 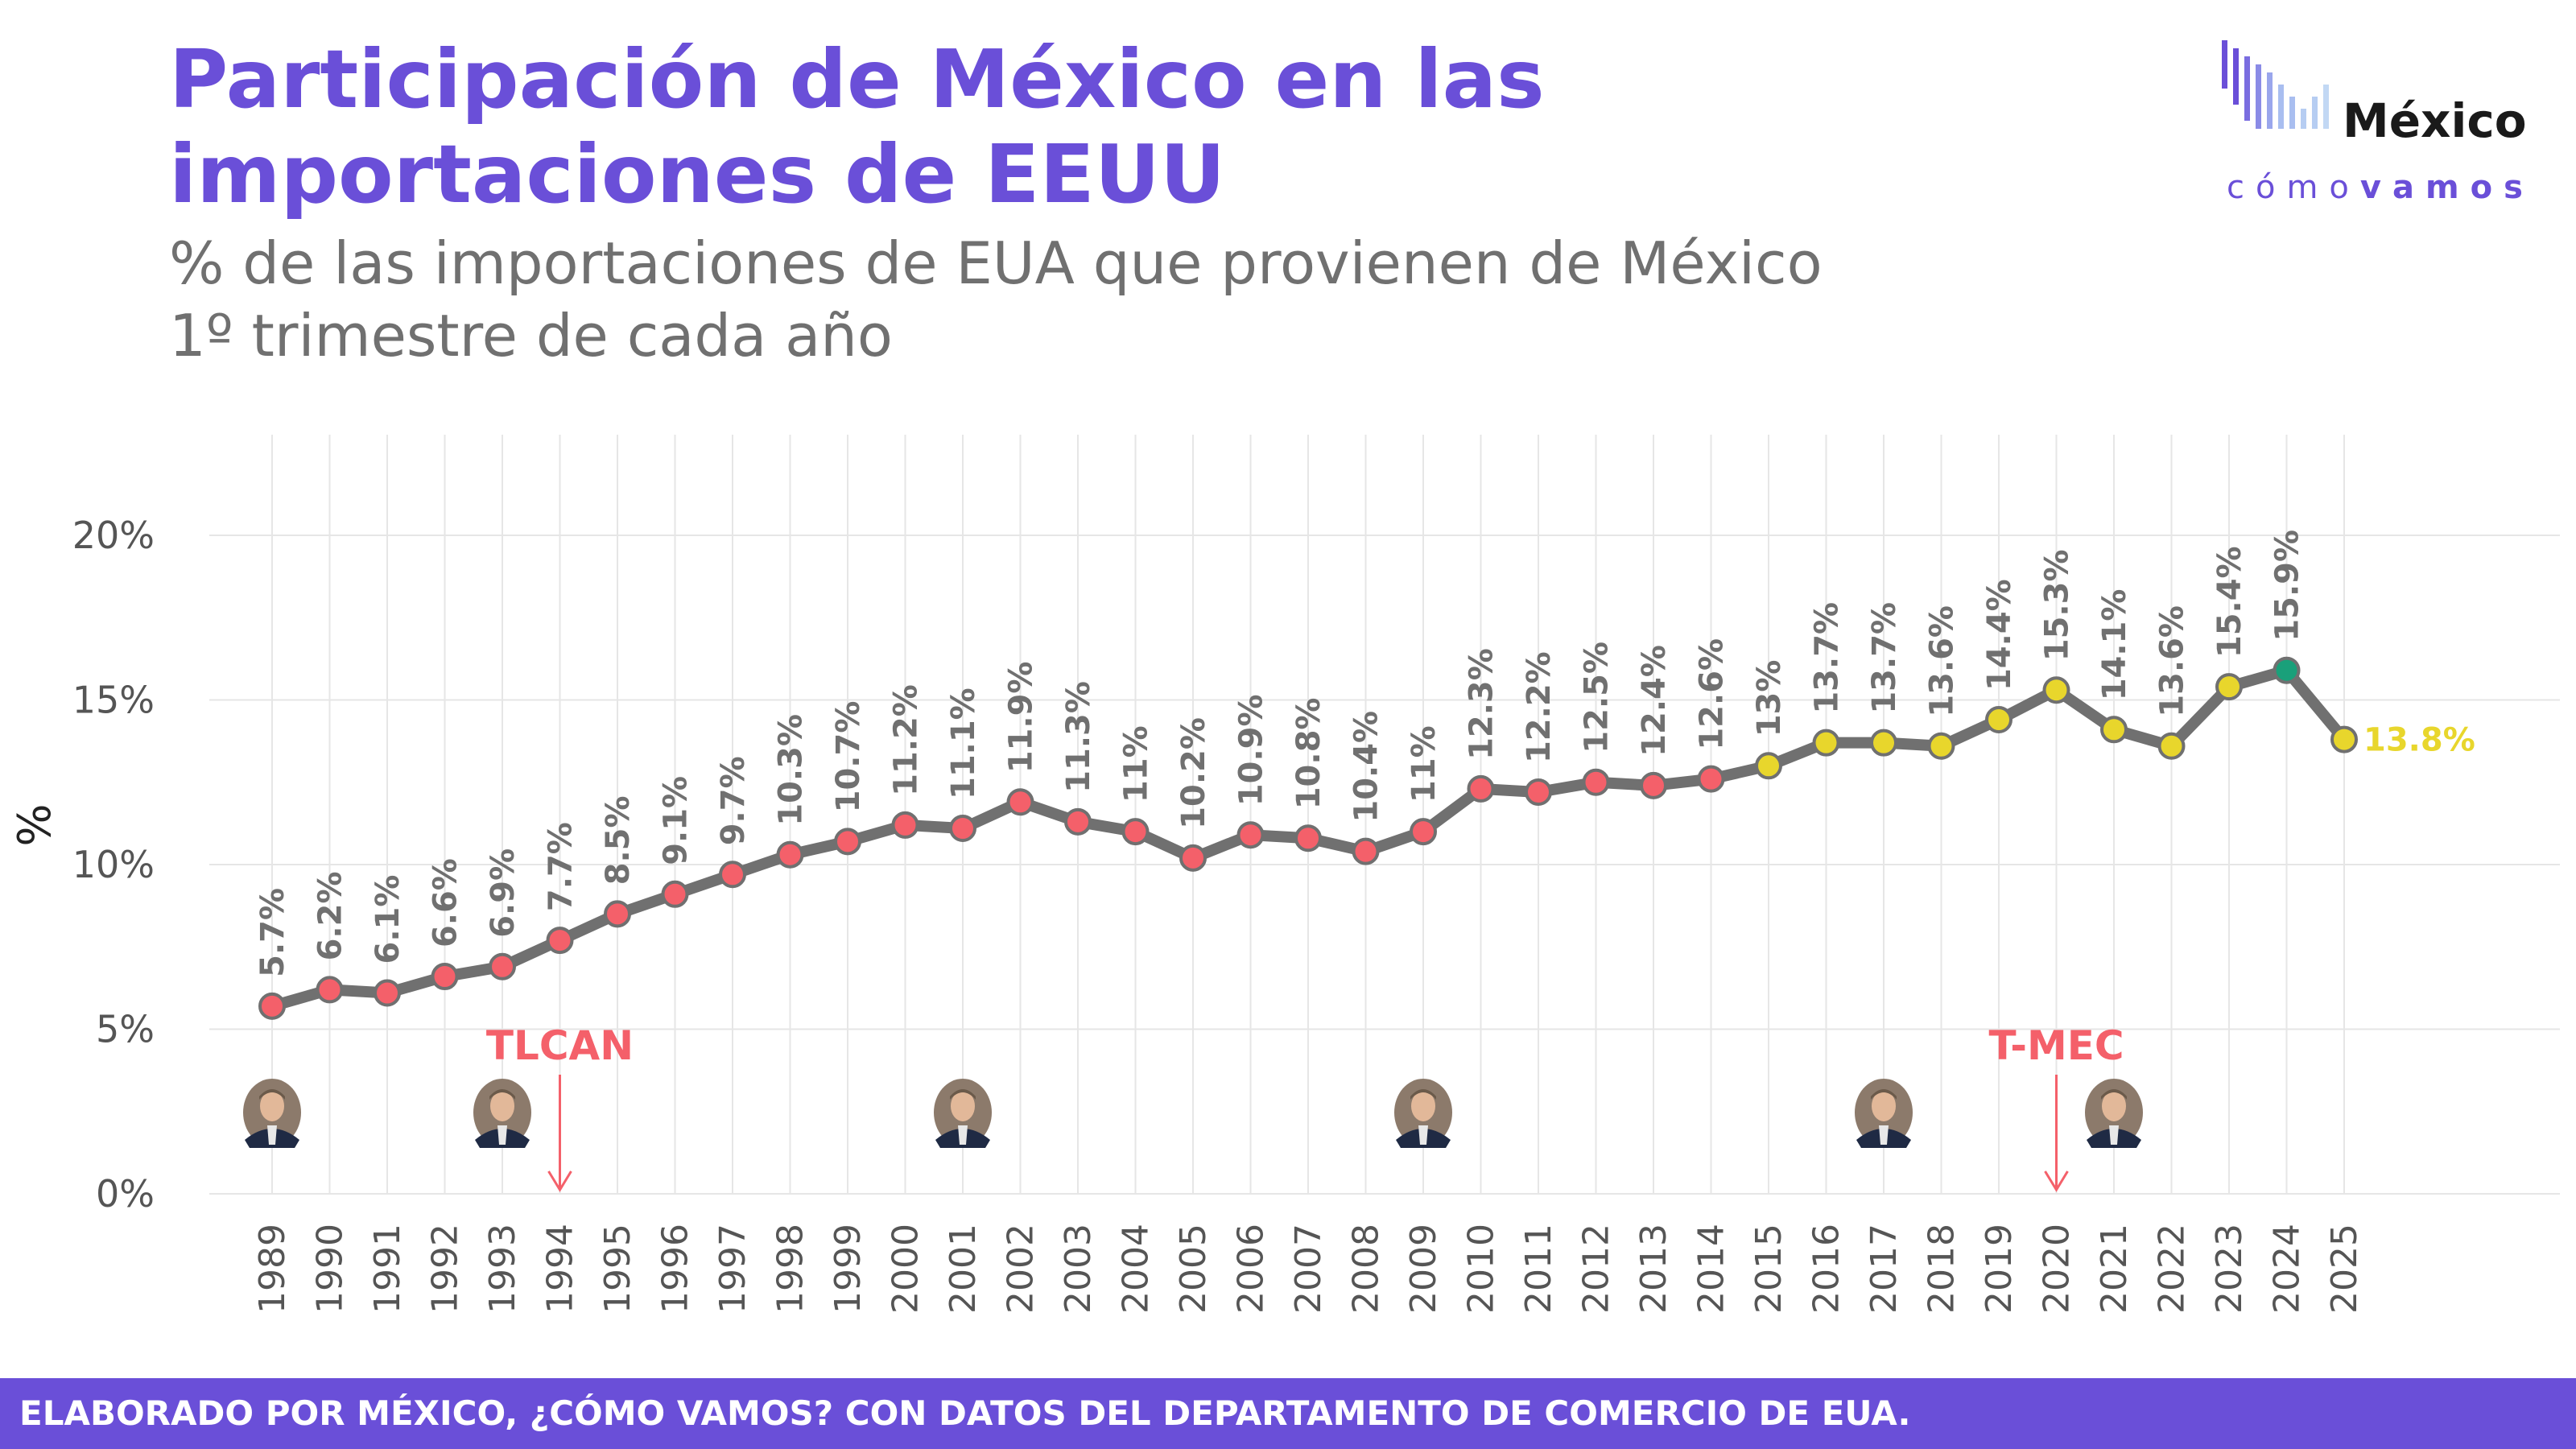 What do you see at coordinates (1712, 694) in the screenshot?
I see `data-label: 12.6%` at bounding box center [1712, 694].